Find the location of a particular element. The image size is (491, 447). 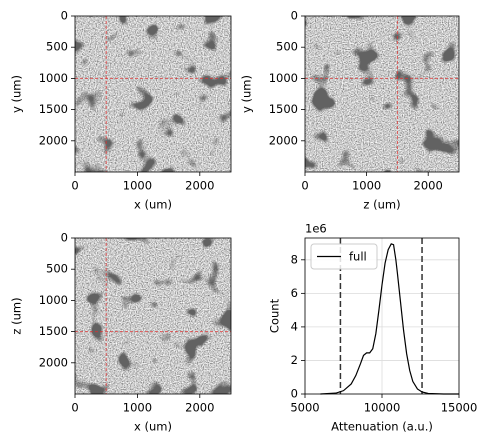

y-tick-label: 4 is located at coordinates (294, 326).